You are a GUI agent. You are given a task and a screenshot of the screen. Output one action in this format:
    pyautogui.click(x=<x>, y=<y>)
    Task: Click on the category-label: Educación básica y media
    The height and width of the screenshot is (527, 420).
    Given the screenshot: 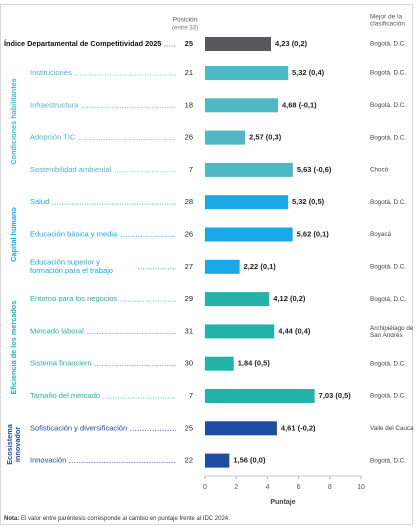 What is the action you would take?
    pyautogui.click(x=74, y=233)
    